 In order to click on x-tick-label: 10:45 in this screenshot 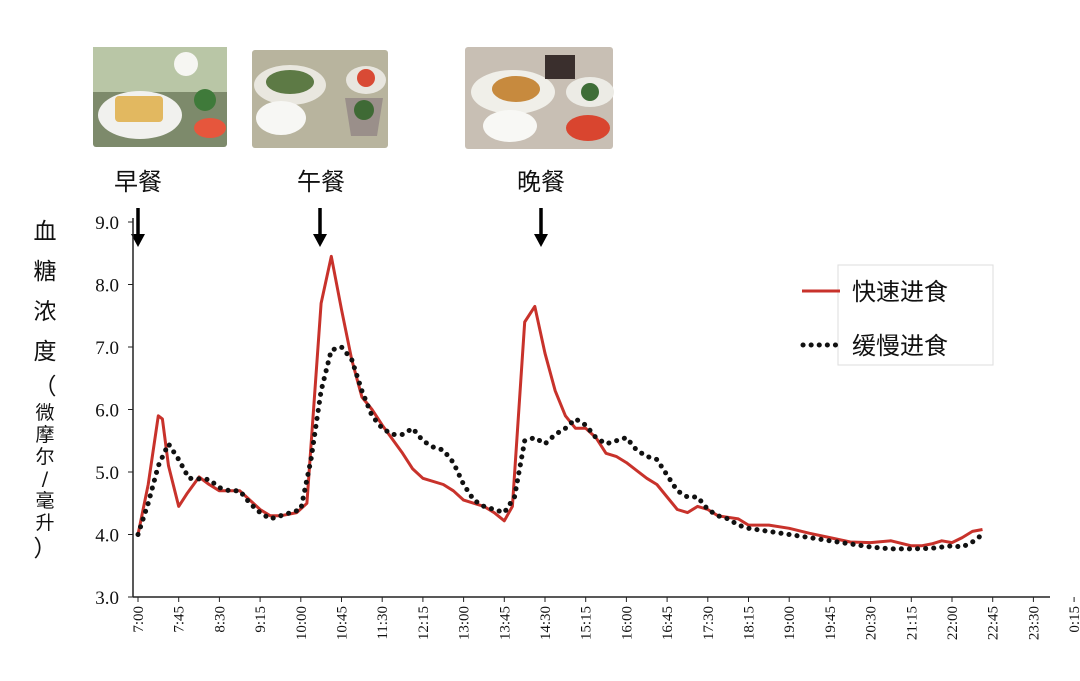, I will do `click(343, 623)`.